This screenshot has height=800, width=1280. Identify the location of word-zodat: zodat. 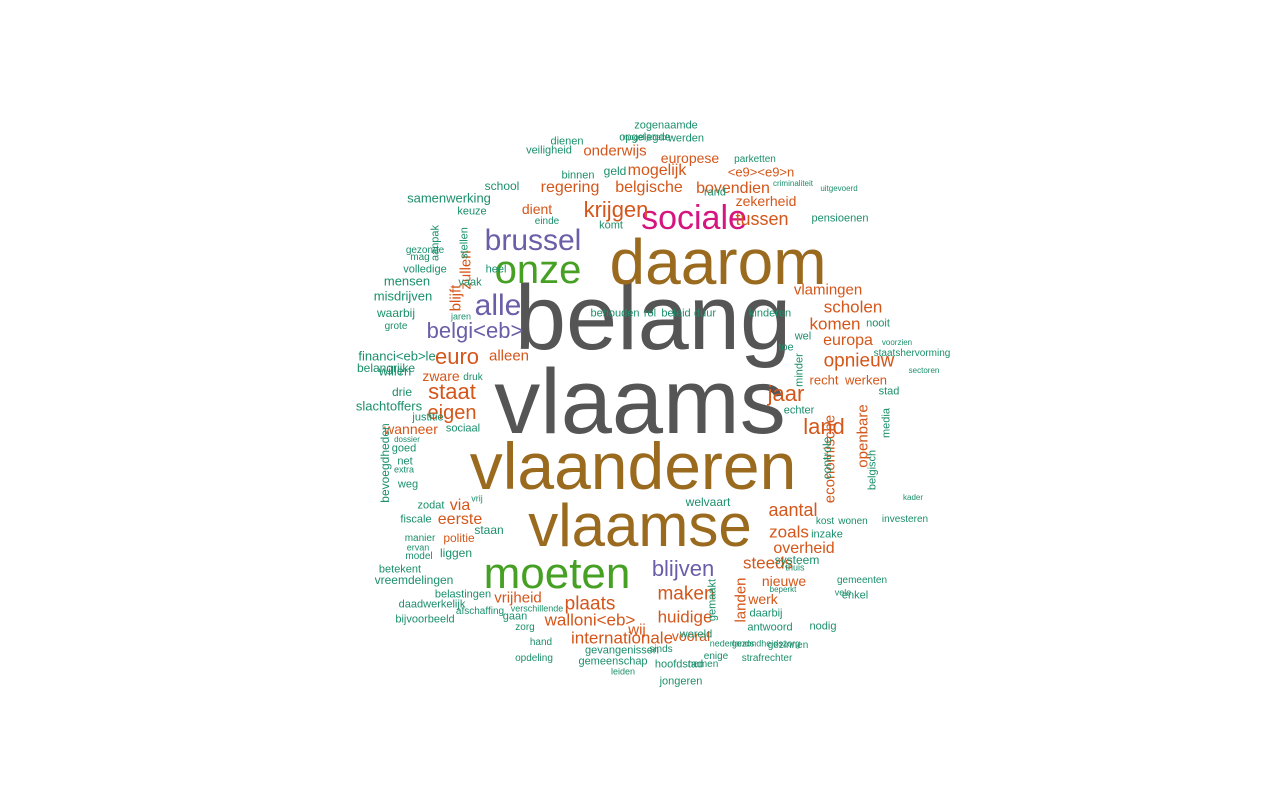
(431, 505).